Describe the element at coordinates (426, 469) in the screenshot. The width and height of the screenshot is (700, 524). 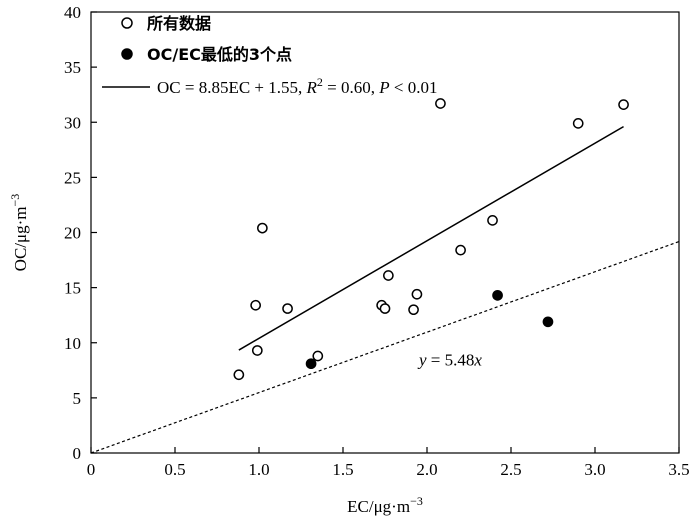
I see `x-tick-label: 2.0` at that location.